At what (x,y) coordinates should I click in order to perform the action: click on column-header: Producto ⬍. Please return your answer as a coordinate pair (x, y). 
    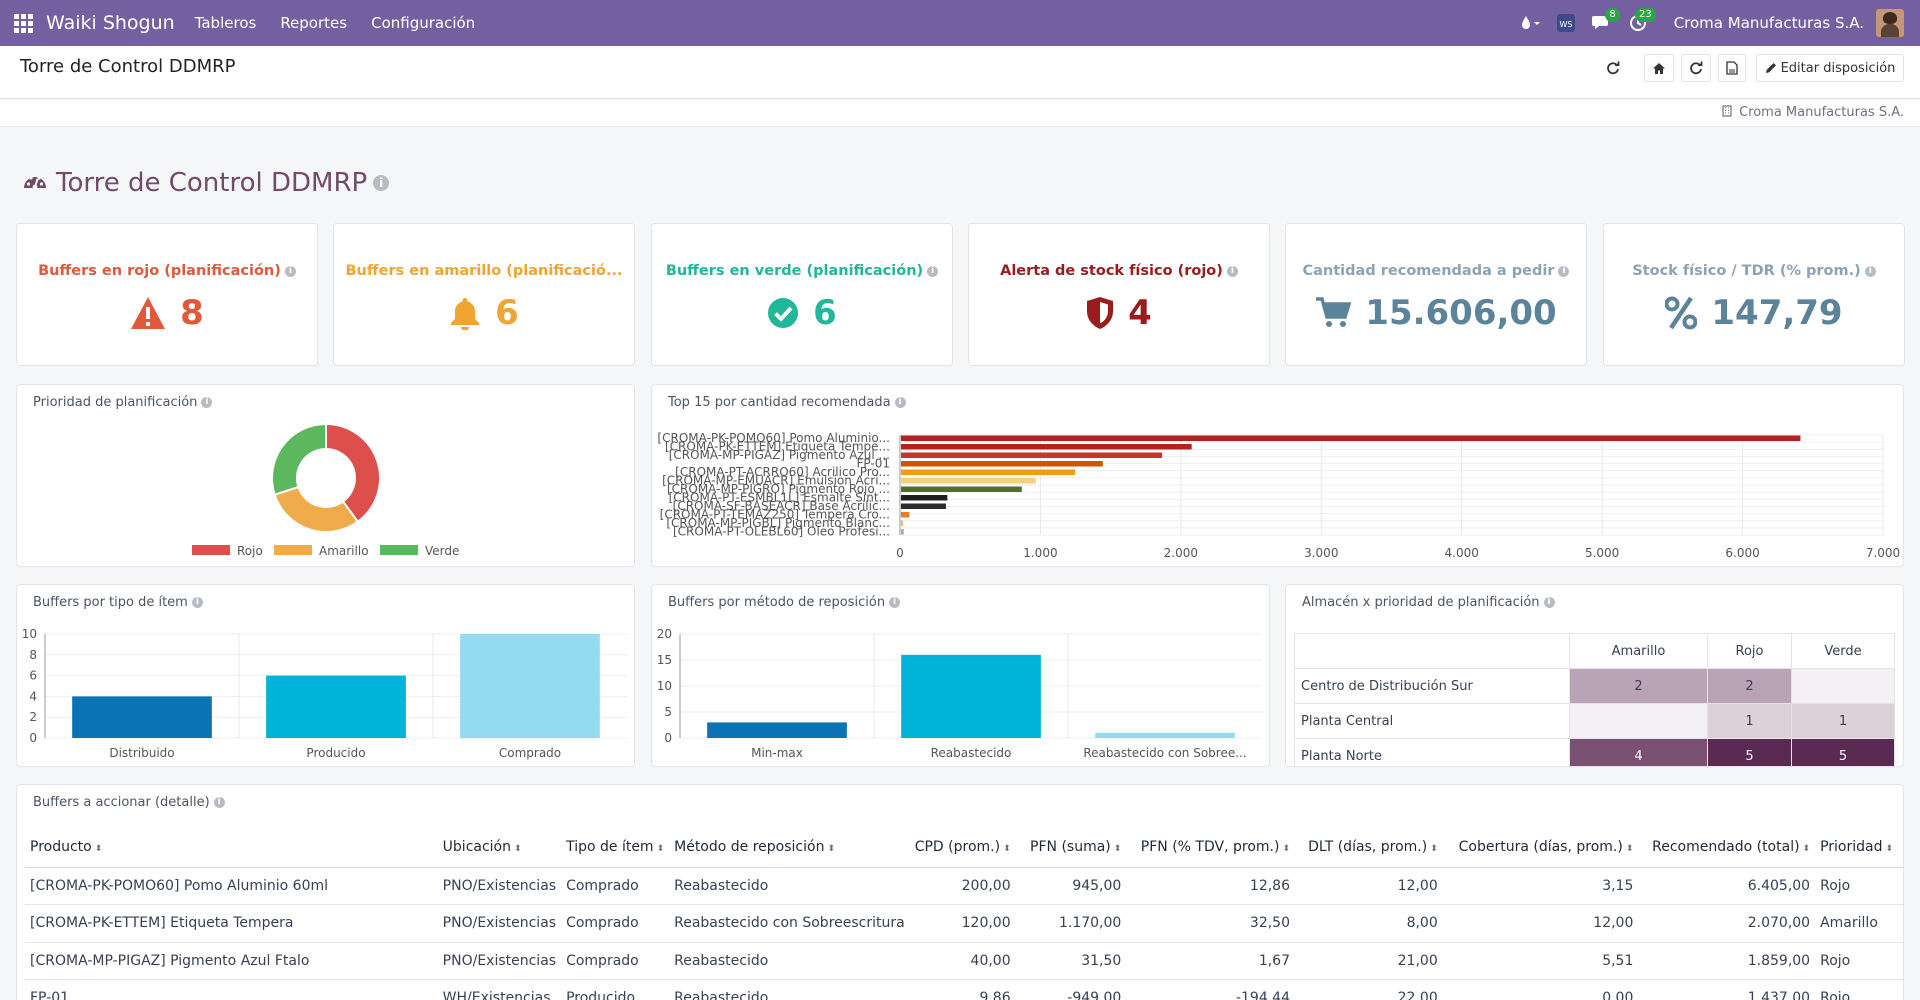
    Looking at the image, I should click on (231, 847).